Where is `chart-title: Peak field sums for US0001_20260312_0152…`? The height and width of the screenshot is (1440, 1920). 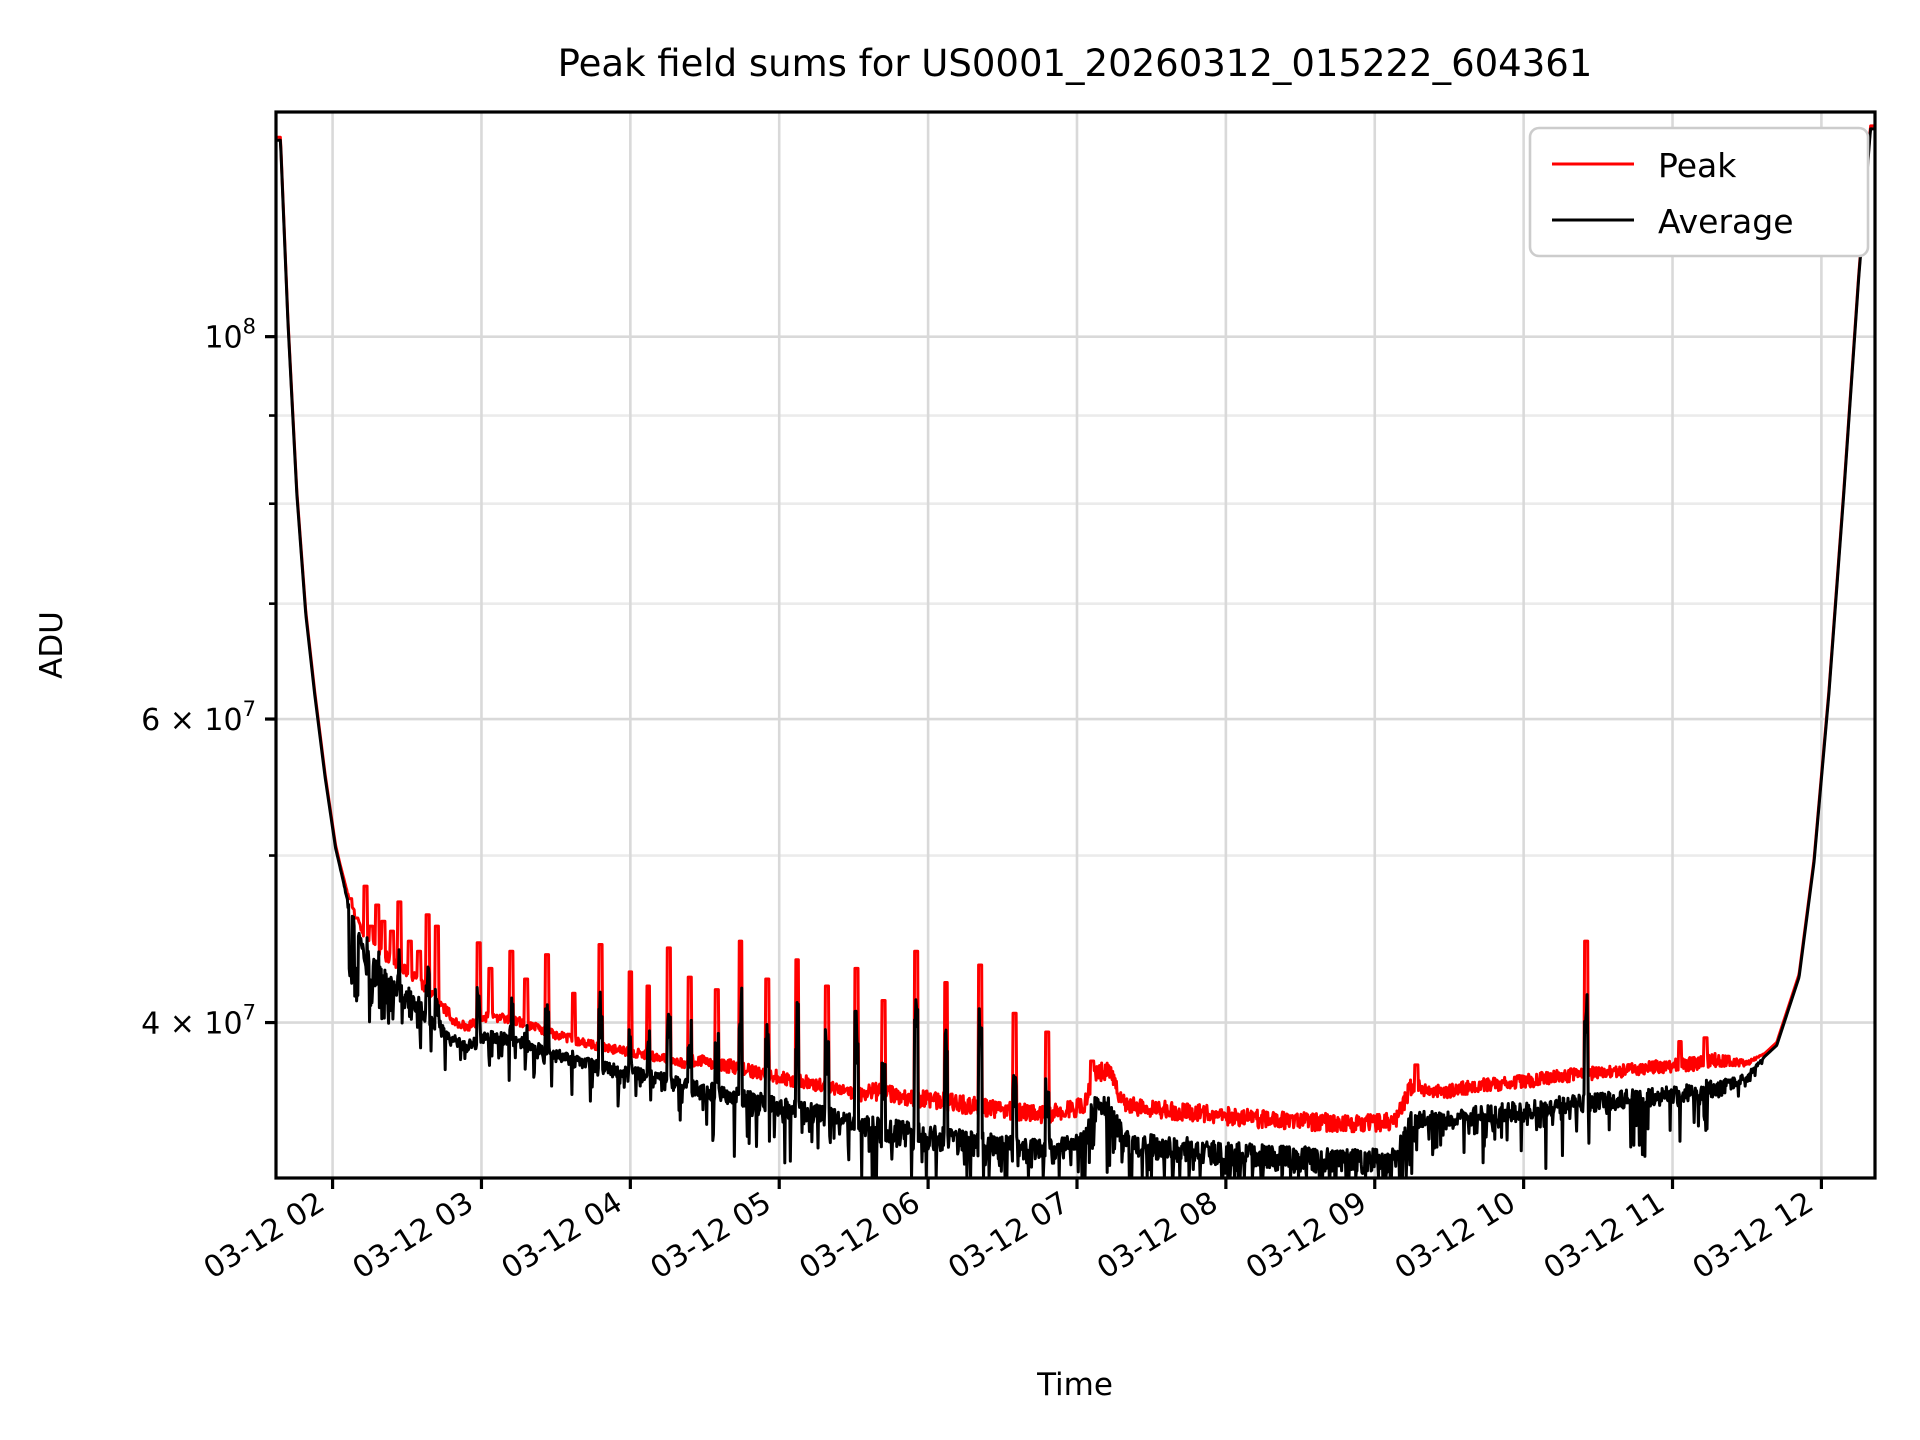
chart-title: Peak field sums for US0001_20260312_0152… is located at coordinates (1075, 63).